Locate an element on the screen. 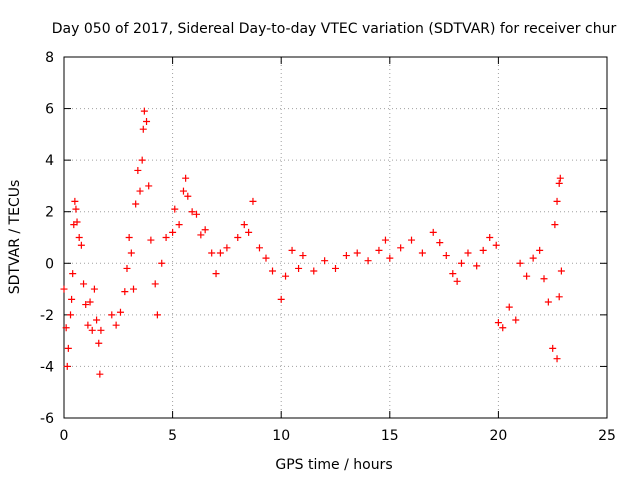 The width and height of the screenshot is (640, 480). x-tick-label: 25 is located at coordinates (607, 436).